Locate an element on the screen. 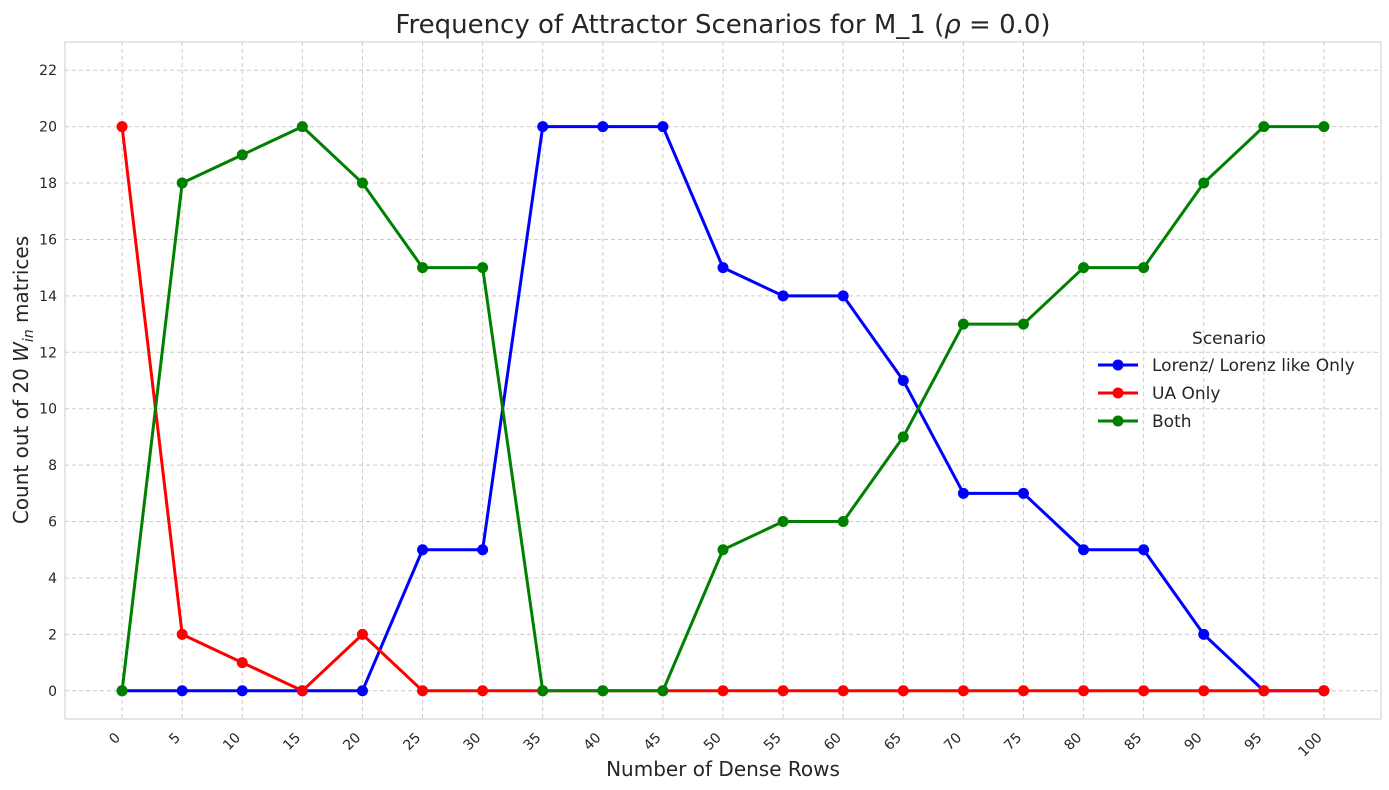 This screenshot has height=790, width=1389. y-tick-label: 16 is located at coordinates (48, 240).